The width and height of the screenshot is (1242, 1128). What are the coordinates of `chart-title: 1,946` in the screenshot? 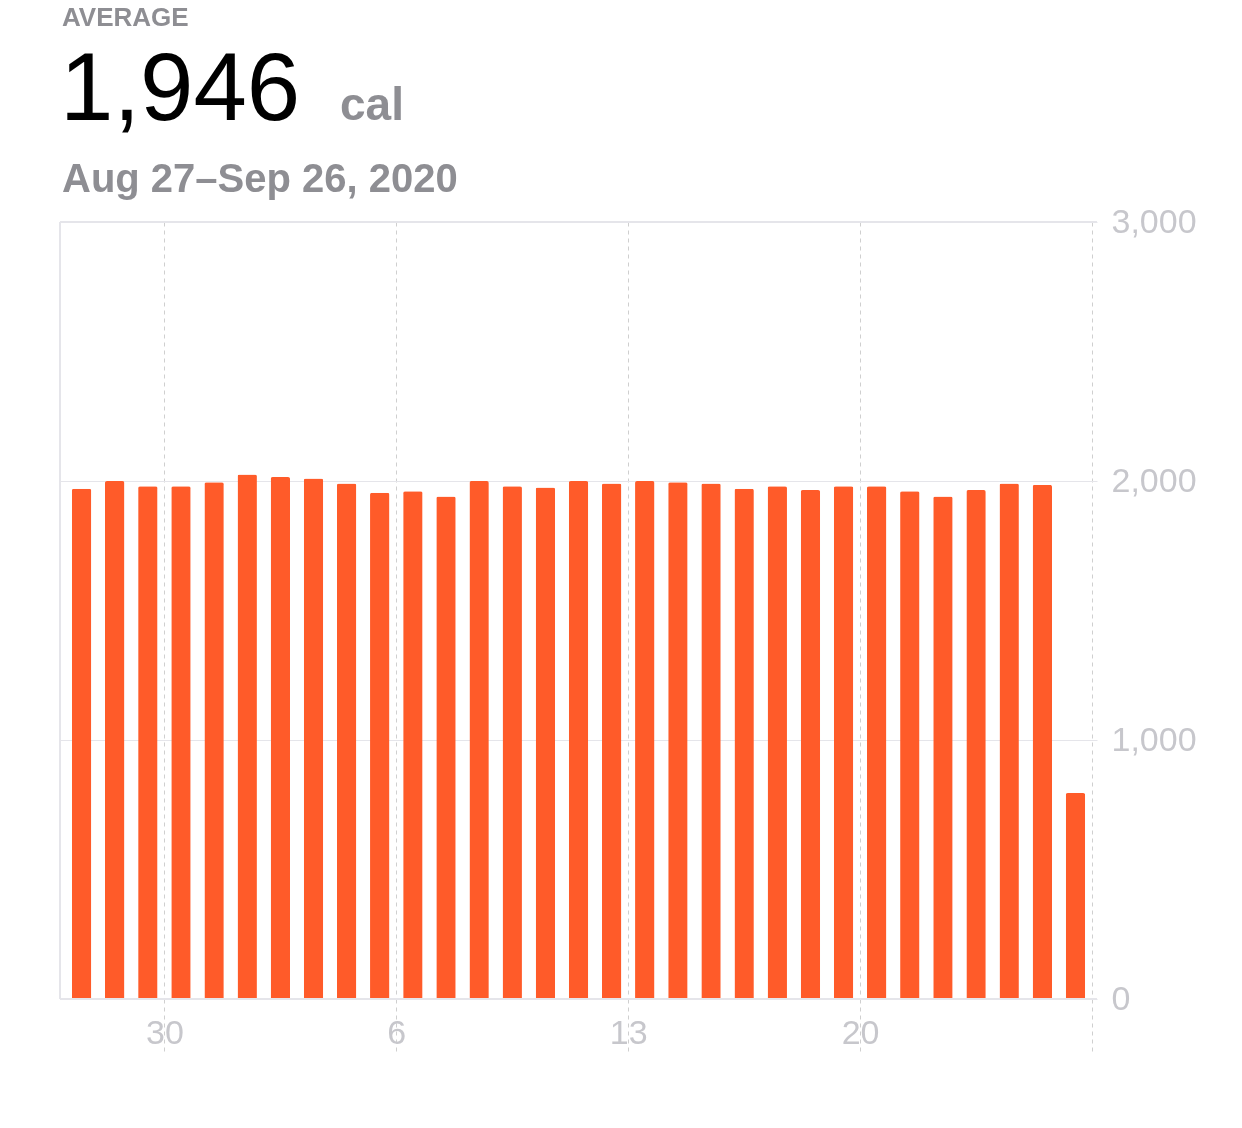 It's located at (180, 86).